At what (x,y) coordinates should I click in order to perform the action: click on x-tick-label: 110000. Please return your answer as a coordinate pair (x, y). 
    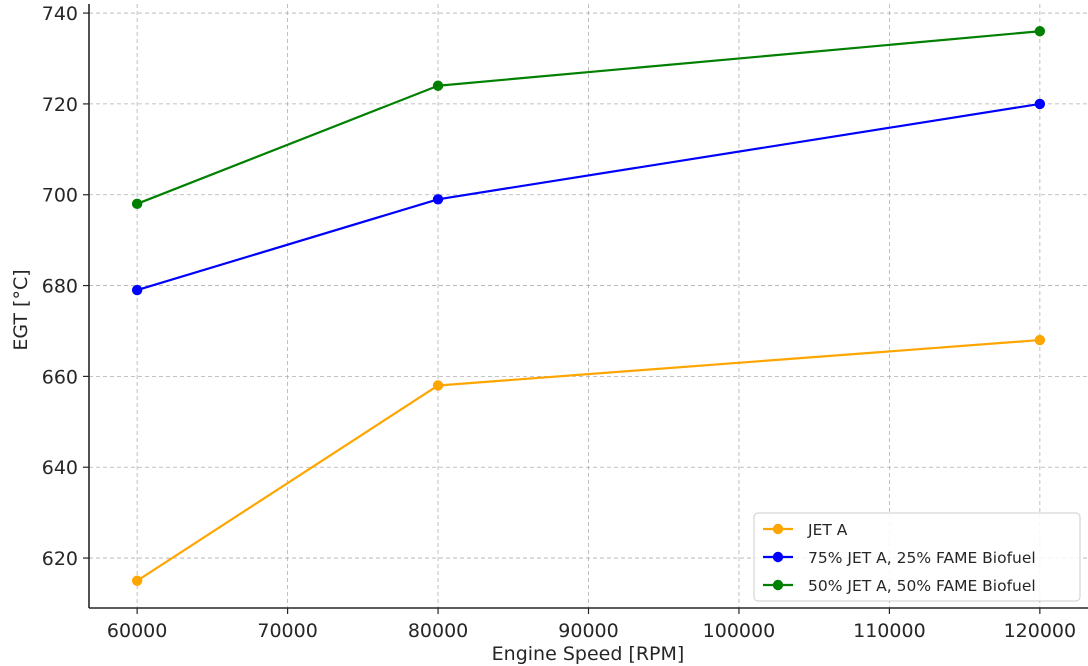
    Looking at the image, I should click on (889, 631).